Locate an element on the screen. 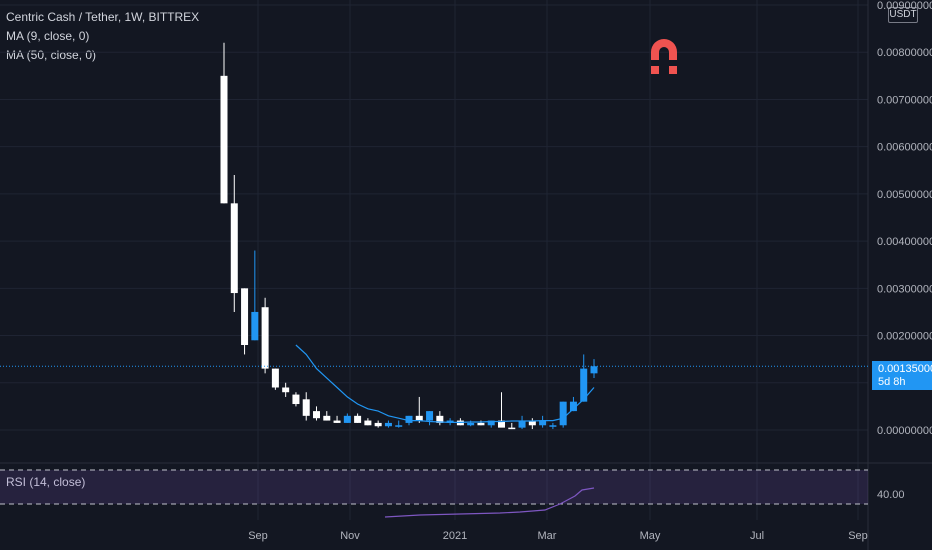 The image size is (932, 550). x-tick-label: Mar is located at coordinates (547, 536).